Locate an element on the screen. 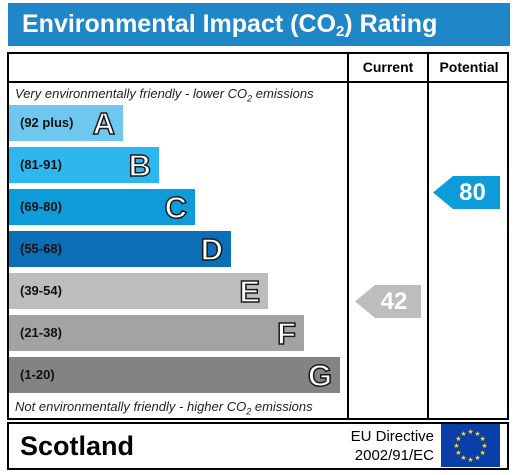  band-range: (55-68) is located at coordinates (41, 248).